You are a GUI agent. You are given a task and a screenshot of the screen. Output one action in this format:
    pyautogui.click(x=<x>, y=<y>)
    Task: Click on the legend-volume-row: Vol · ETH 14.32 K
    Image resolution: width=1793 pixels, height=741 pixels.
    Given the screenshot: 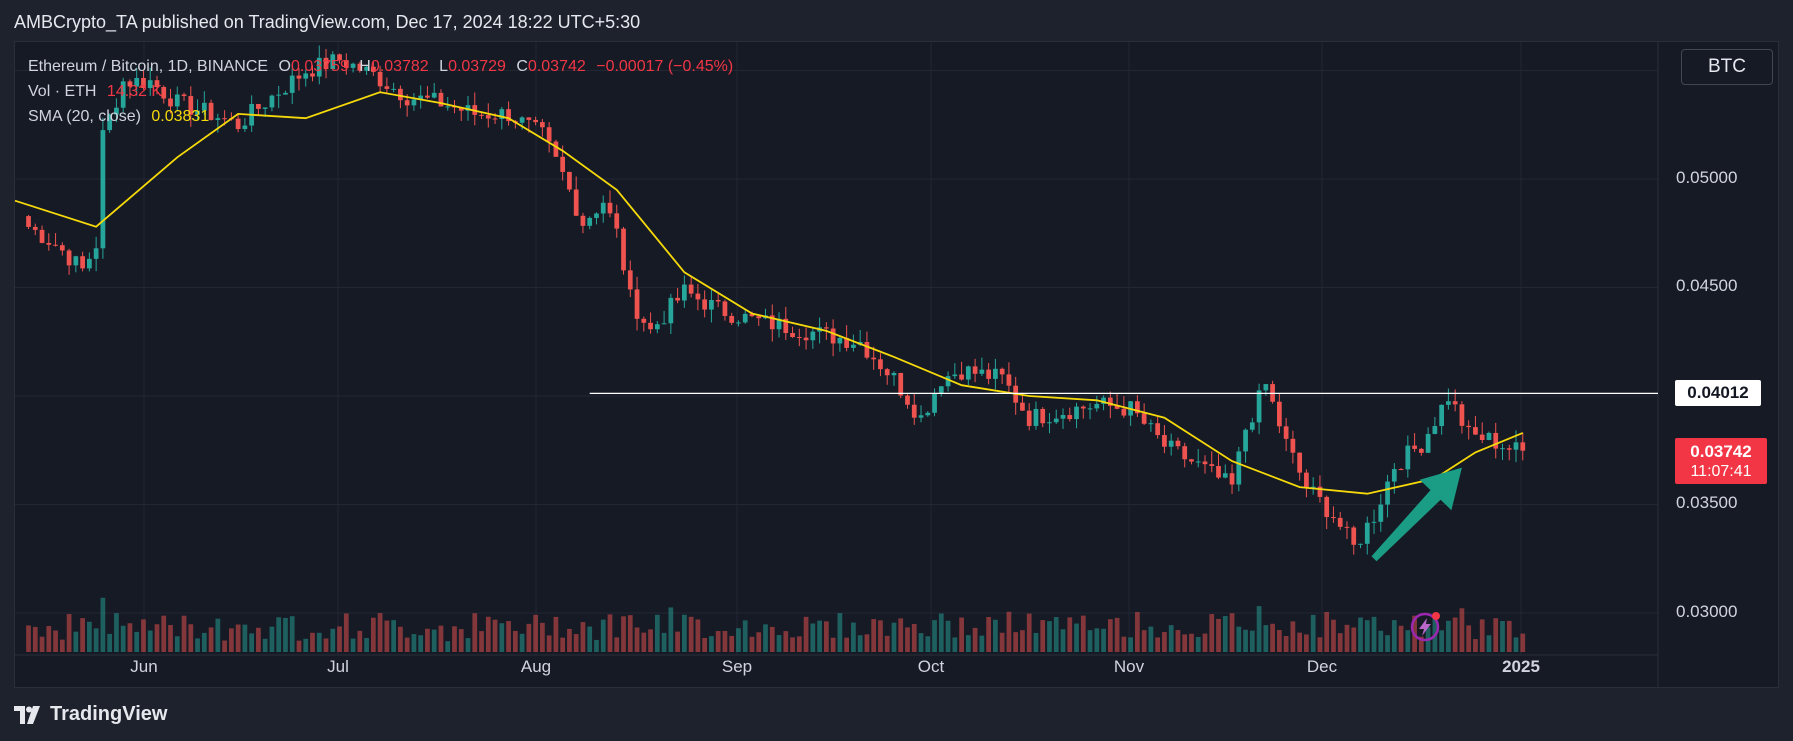 What is the action you would take?
    pyautogui.click(x=380, y=91)
    